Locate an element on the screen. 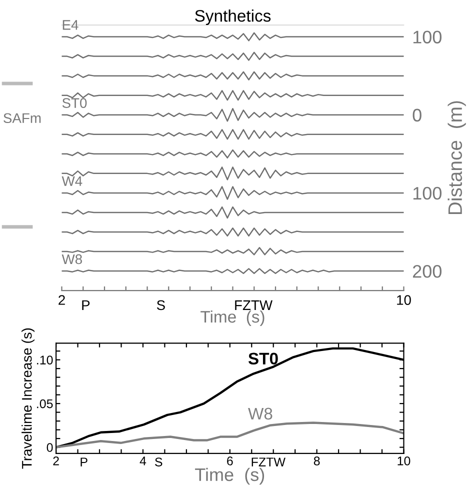 The width and height of the screenshot is (475, 501). y-tick-label: 200 is located at coordinates (427, 271).